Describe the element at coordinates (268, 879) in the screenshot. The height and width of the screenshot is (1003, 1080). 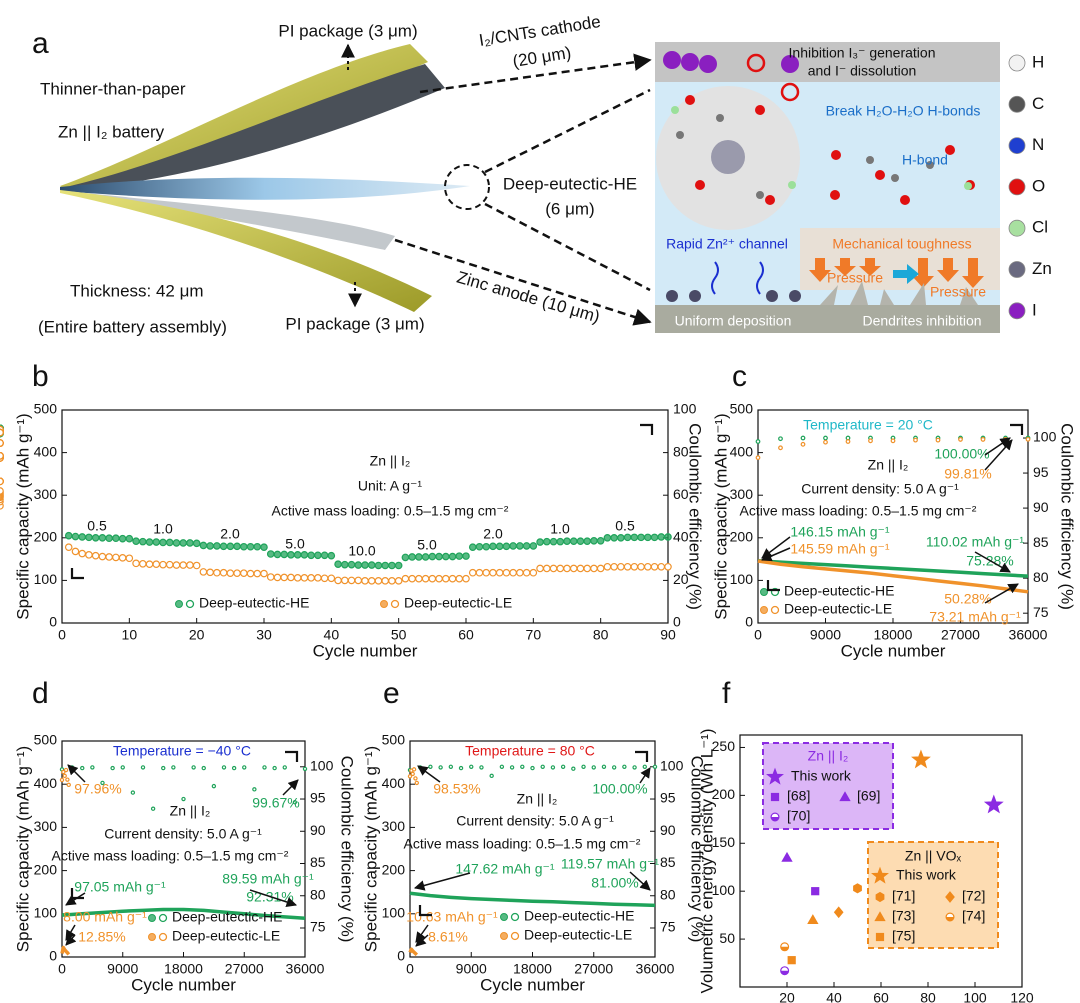
I see `annotation: 89.59 mAh g⁻¹` at that location.